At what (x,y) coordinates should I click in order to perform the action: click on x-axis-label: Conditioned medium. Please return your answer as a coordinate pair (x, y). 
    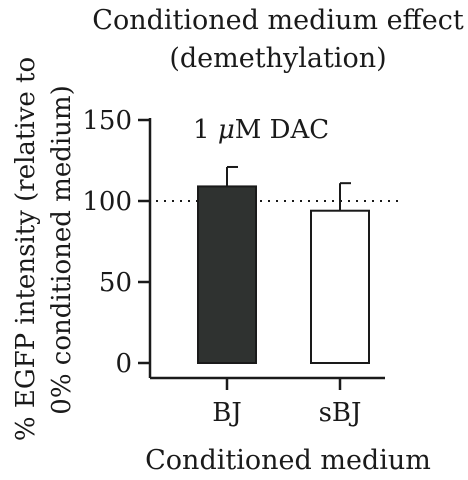
    Looking at the image, I should click on (288, 460).